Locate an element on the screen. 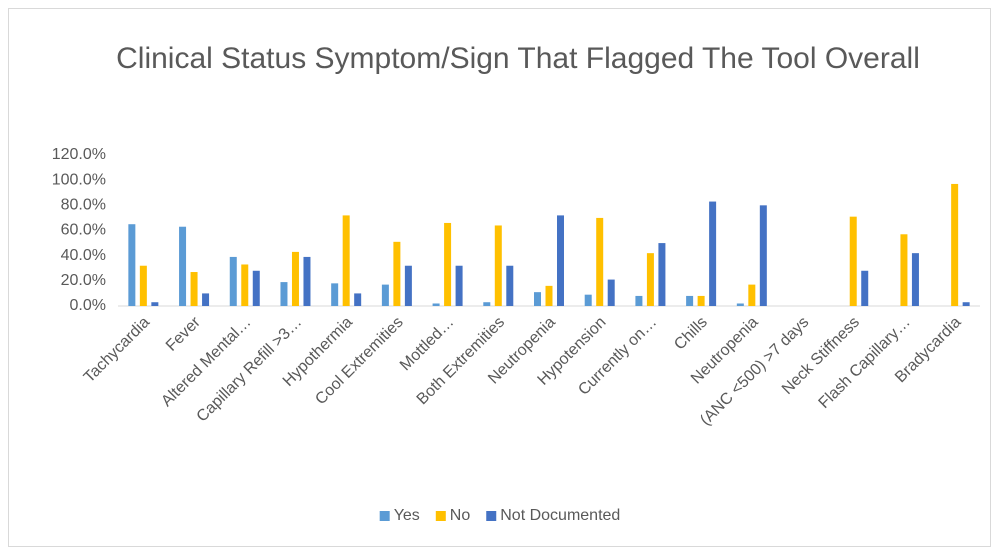  y-tick-label: 0.0% is located at coordinates (88, 305).